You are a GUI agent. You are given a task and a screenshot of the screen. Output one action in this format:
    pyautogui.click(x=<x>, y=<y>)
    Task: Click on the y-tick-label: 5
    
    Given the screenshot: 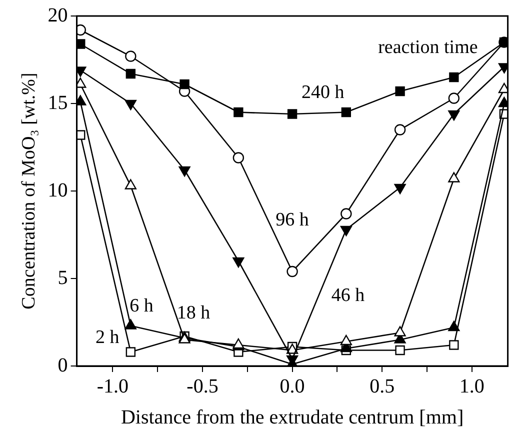 What is the action you would take?
    pyautogui.click(x=63, y=277)
    